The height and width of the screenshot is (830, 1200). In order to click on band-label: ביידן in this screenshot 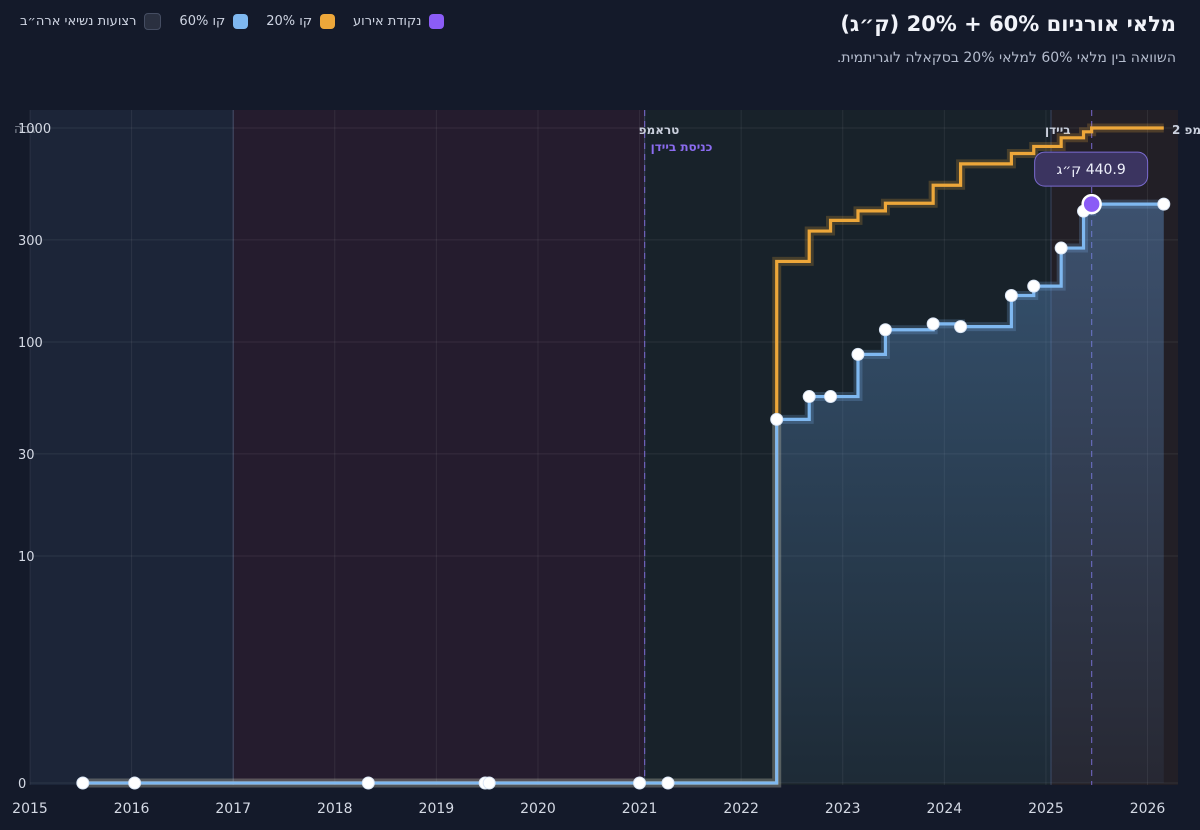, I will do `click(1058, 130)`.